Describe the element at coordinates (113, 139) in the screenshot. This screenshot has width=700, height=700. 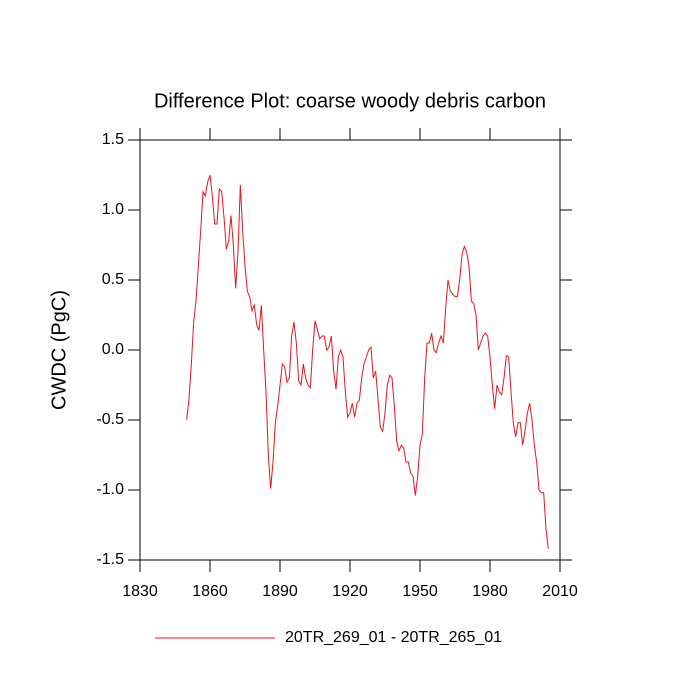
I see `y-tick-label: 1.5` at that location.